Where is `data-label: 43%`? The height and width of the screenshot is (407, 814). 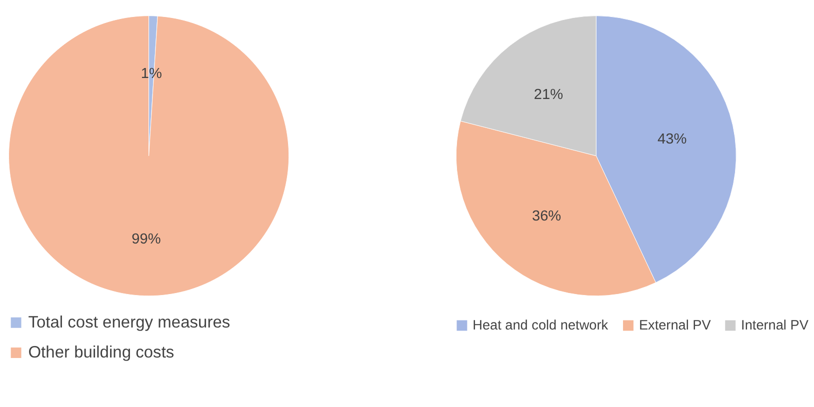 data-label: 43% is located at coordinates (672, 140).